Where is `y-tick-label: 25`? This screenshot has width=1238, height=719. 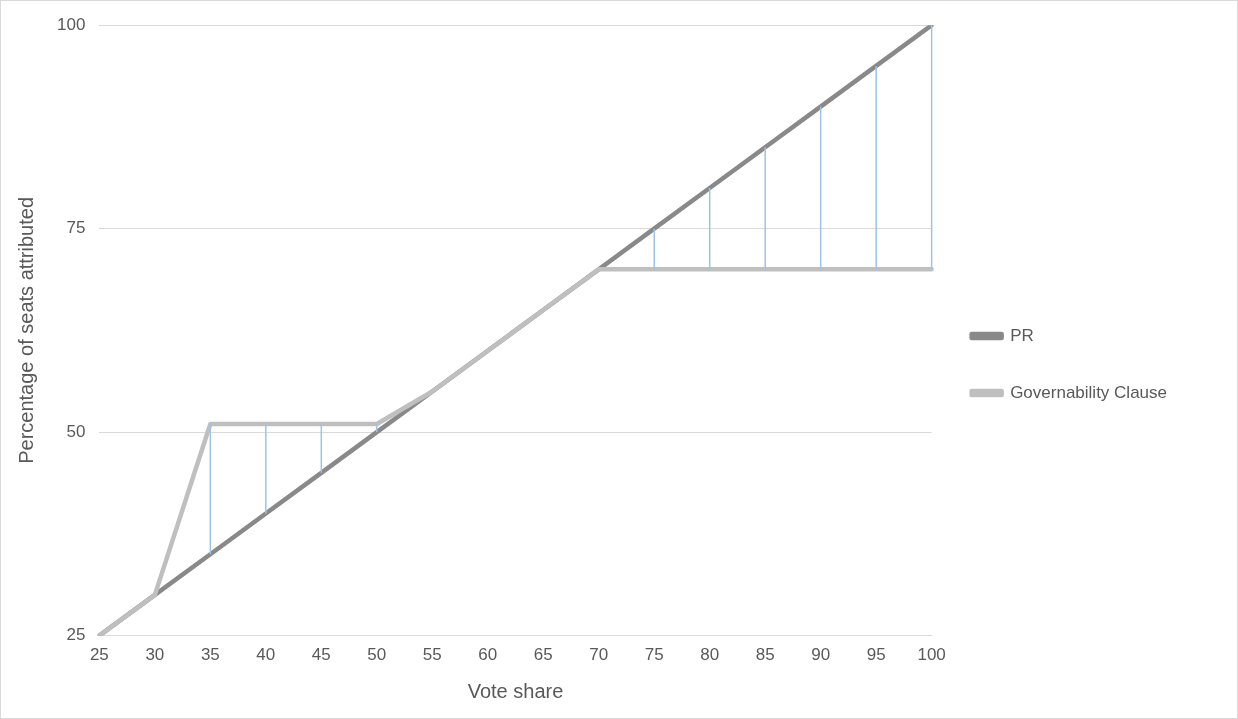 y-tick-label: 25 is located at coordinates (76, 635).